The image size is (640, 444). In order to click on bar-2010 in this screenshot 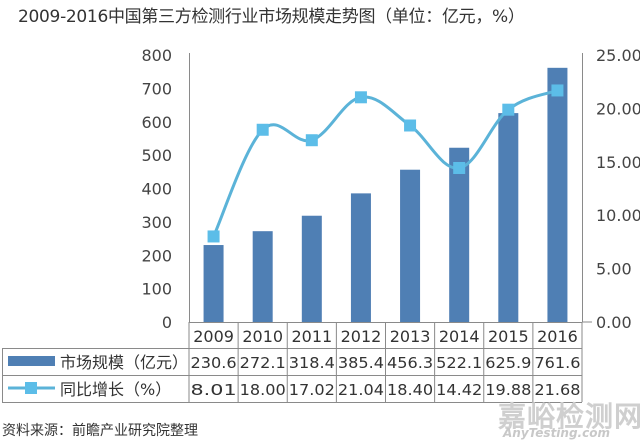, I will do `click(262, 276)`.